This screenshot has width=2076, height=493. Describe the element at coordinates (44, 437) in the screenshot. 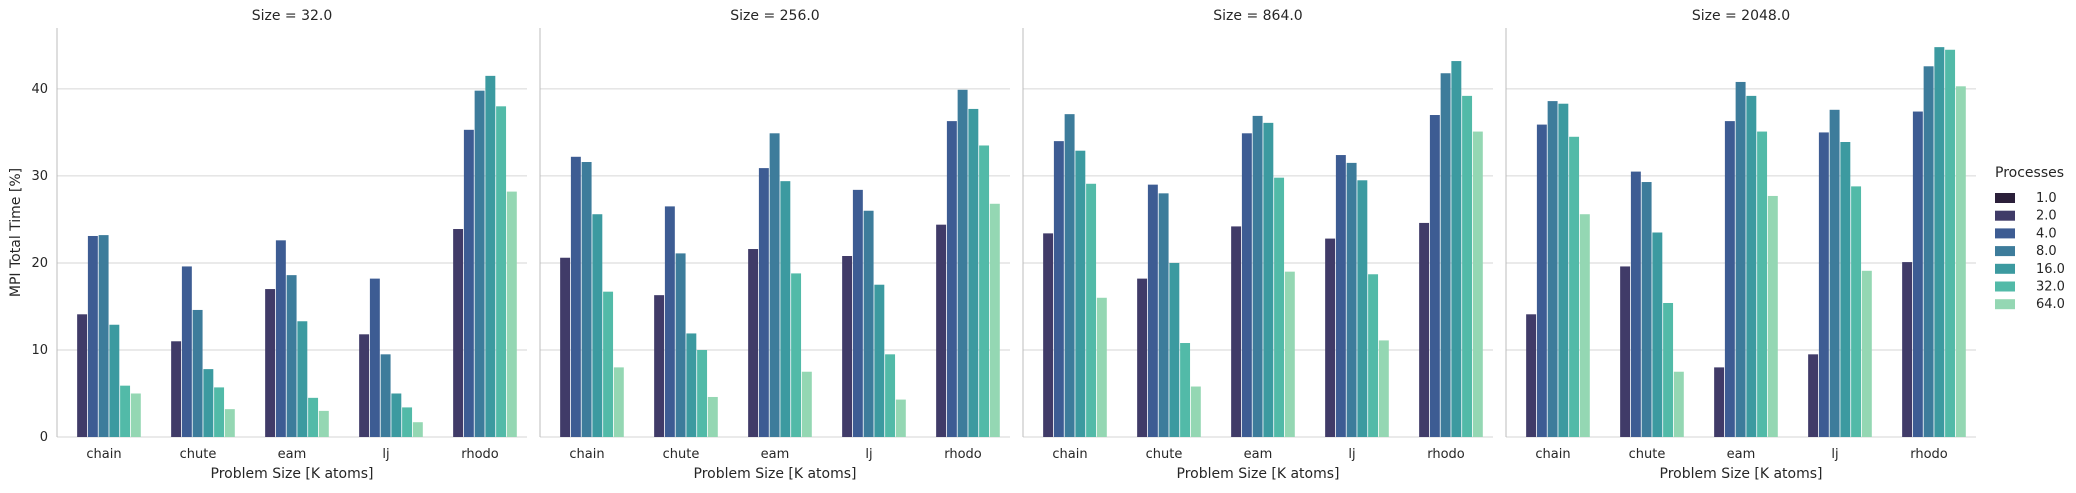

I see `y-tick-label: 0` at that location.